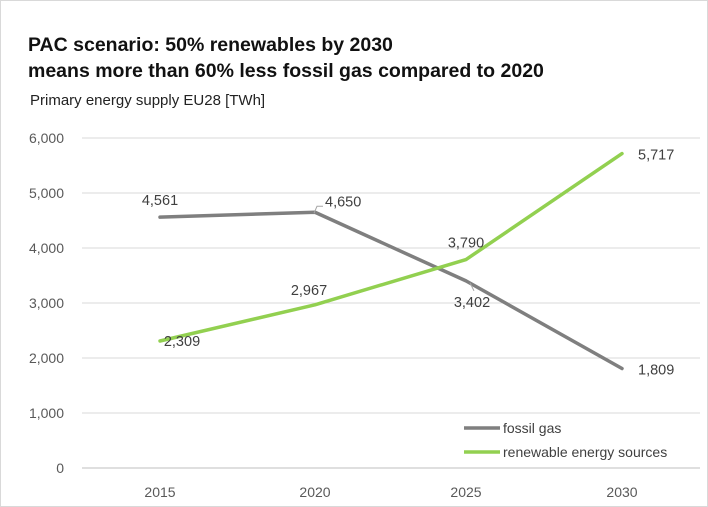  Describe the element at coordinates (159, 492) in the screenshot. I see `x-tick-label: 2015` at that location.